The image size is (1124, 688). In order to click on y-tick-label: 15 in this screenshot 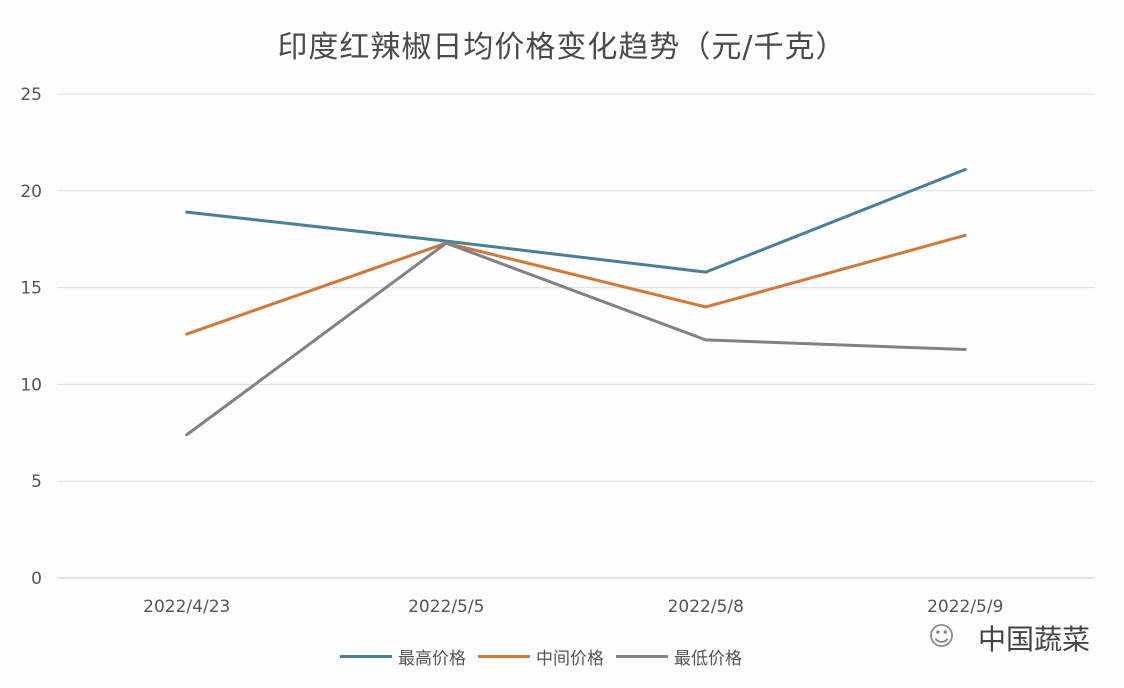, I will do `click(31, 289)`.